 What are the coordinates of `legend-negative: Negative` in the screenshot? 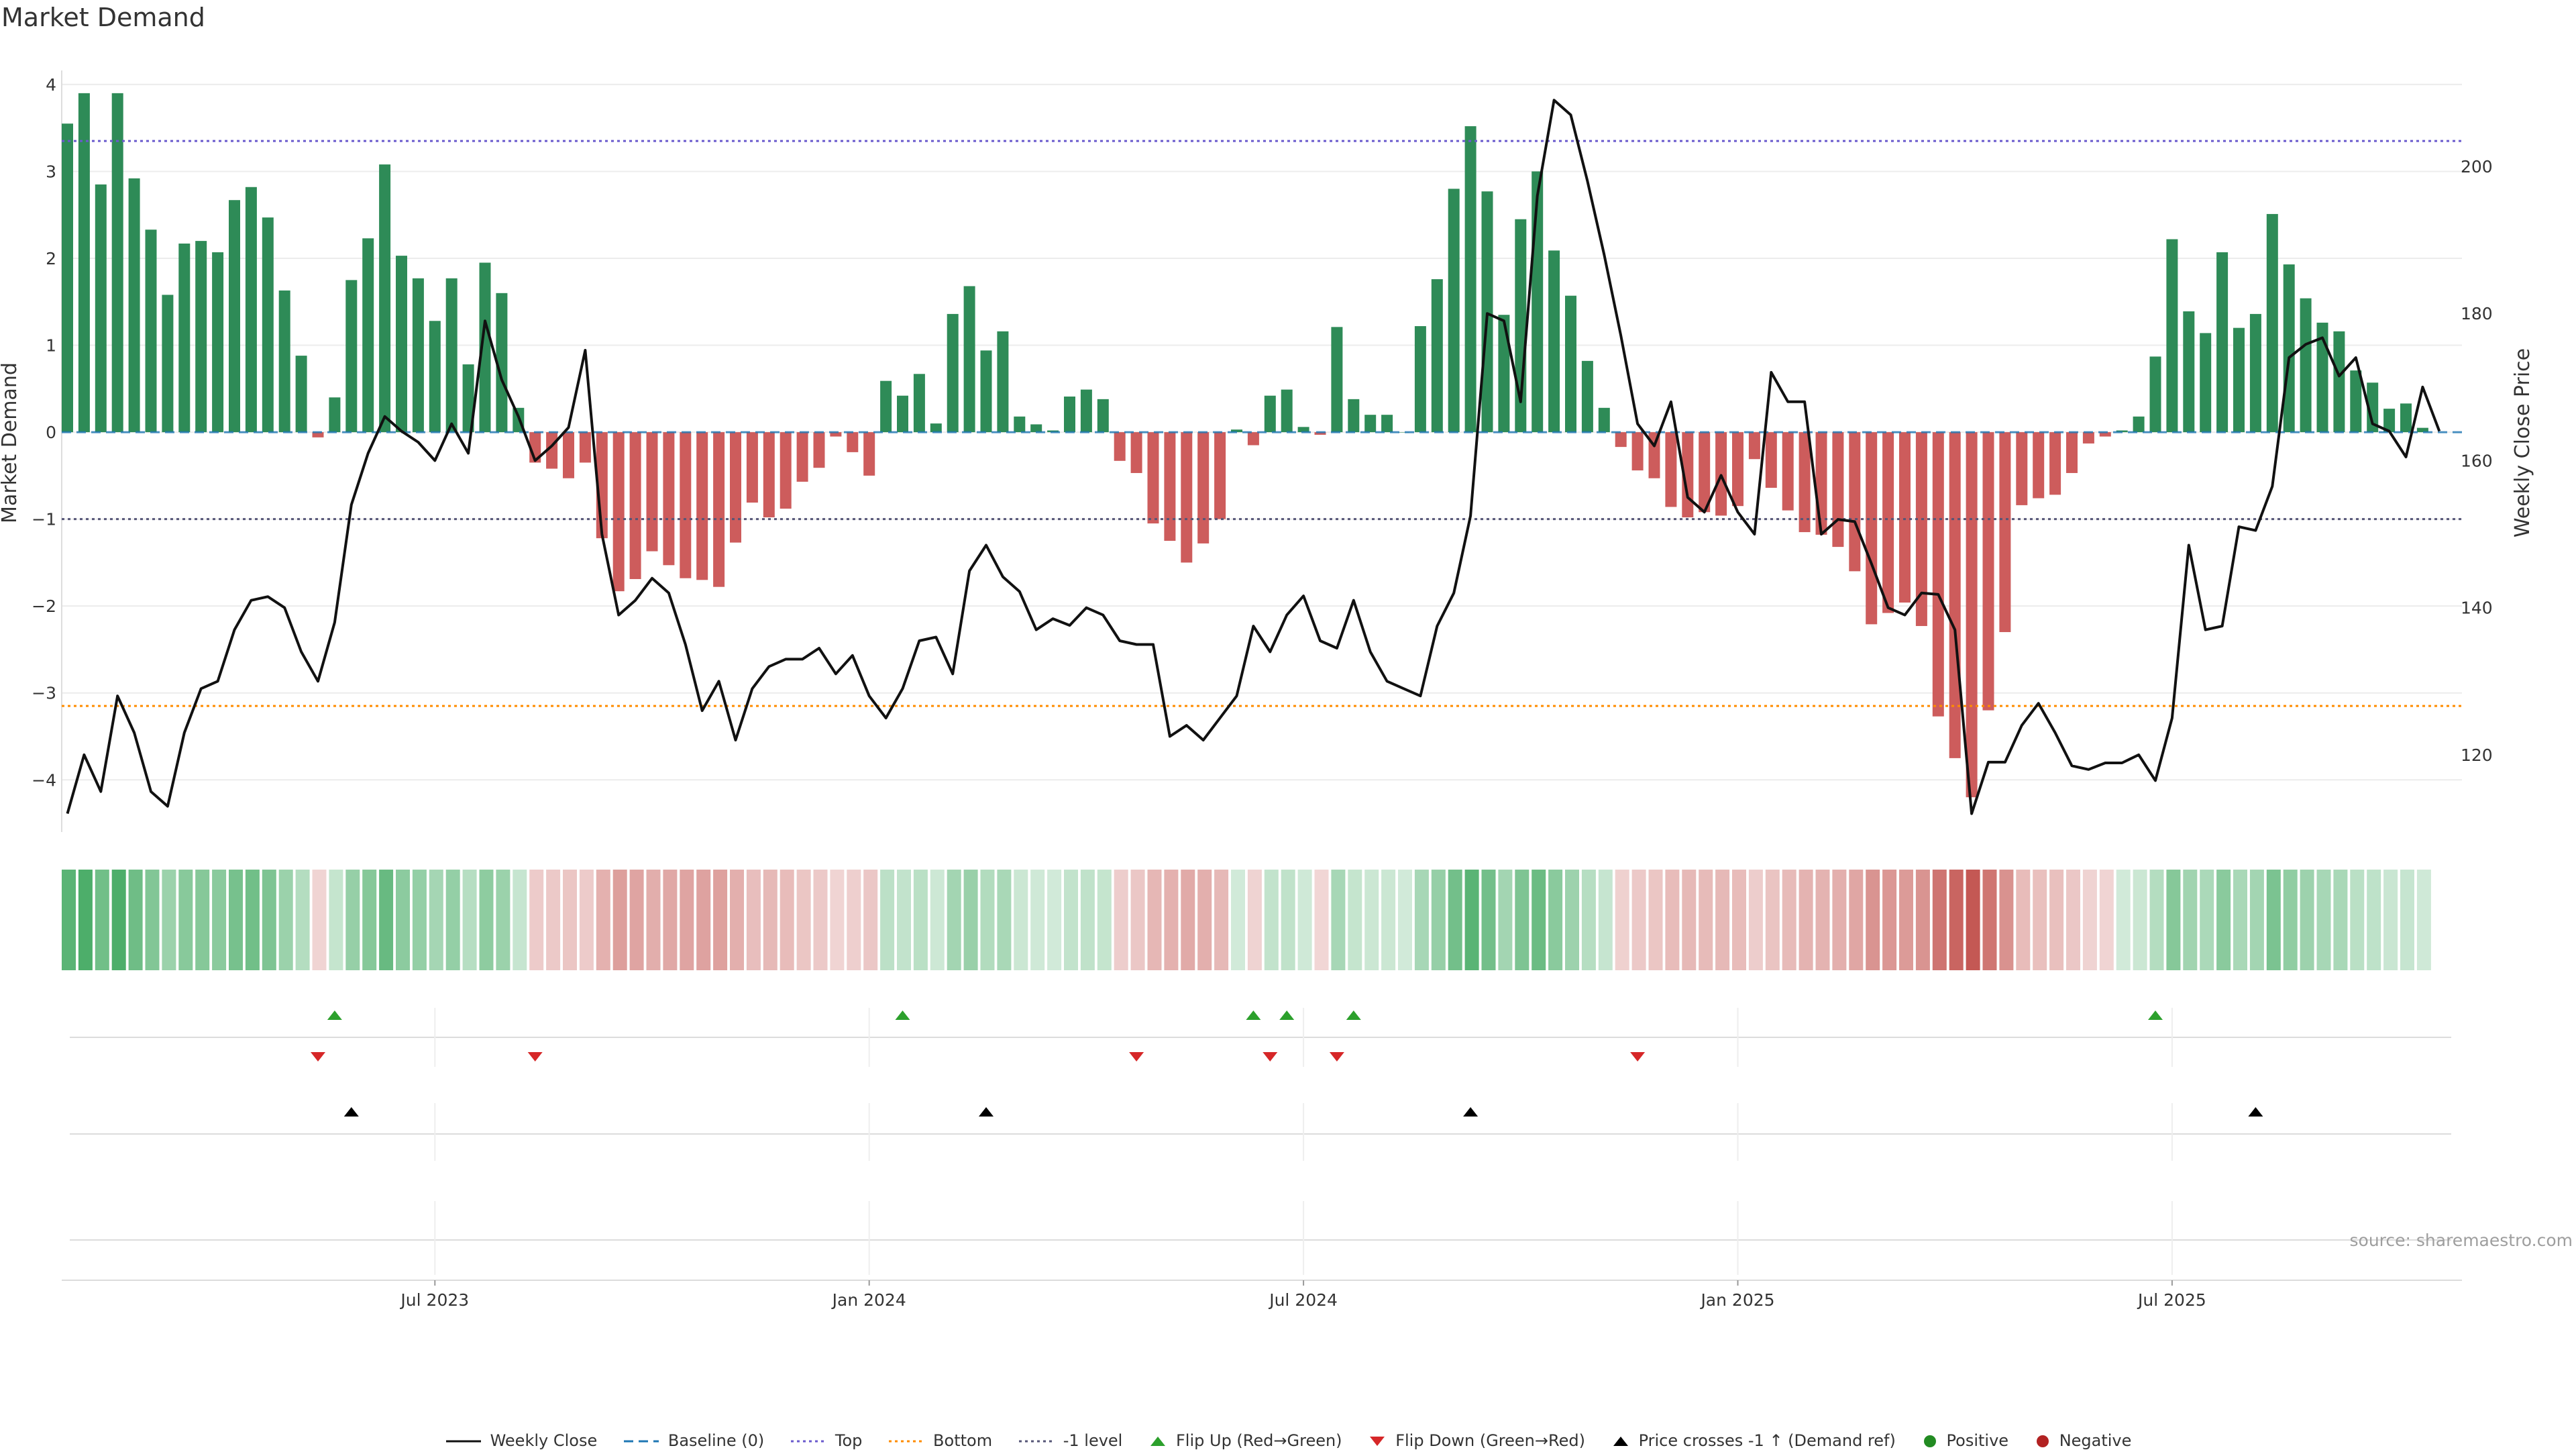 It's located at (2082, 1440).